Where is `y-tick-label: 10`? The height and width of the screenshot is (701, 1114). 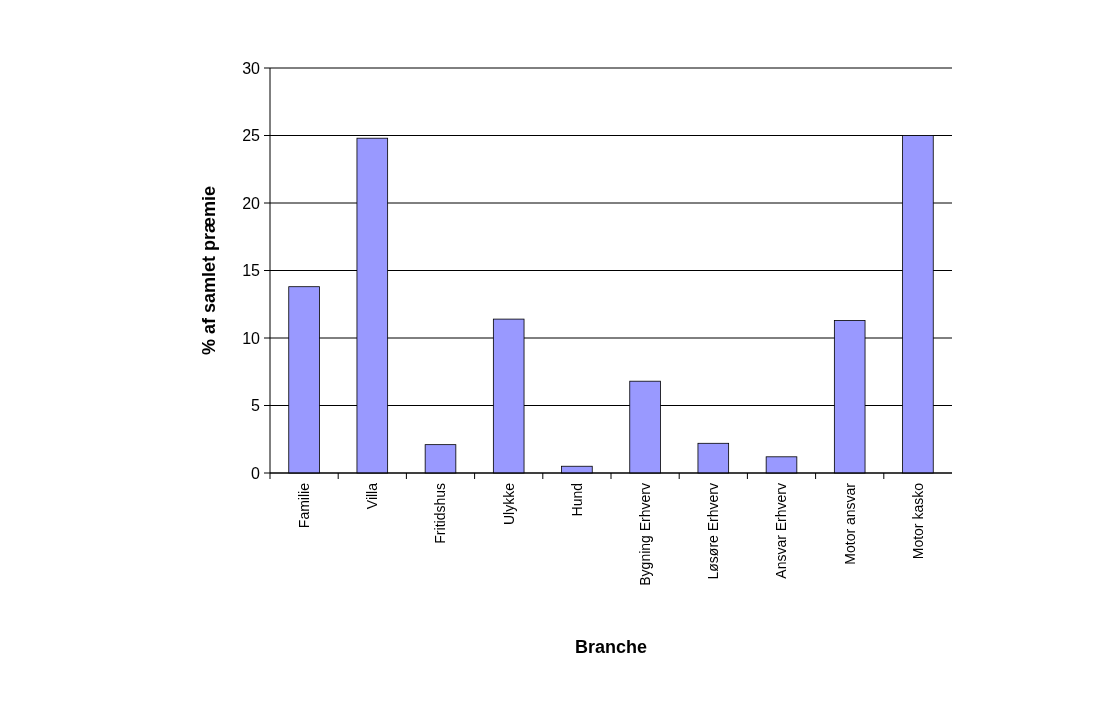
y-tick-label: 10 is located at coordinates (251, 338).